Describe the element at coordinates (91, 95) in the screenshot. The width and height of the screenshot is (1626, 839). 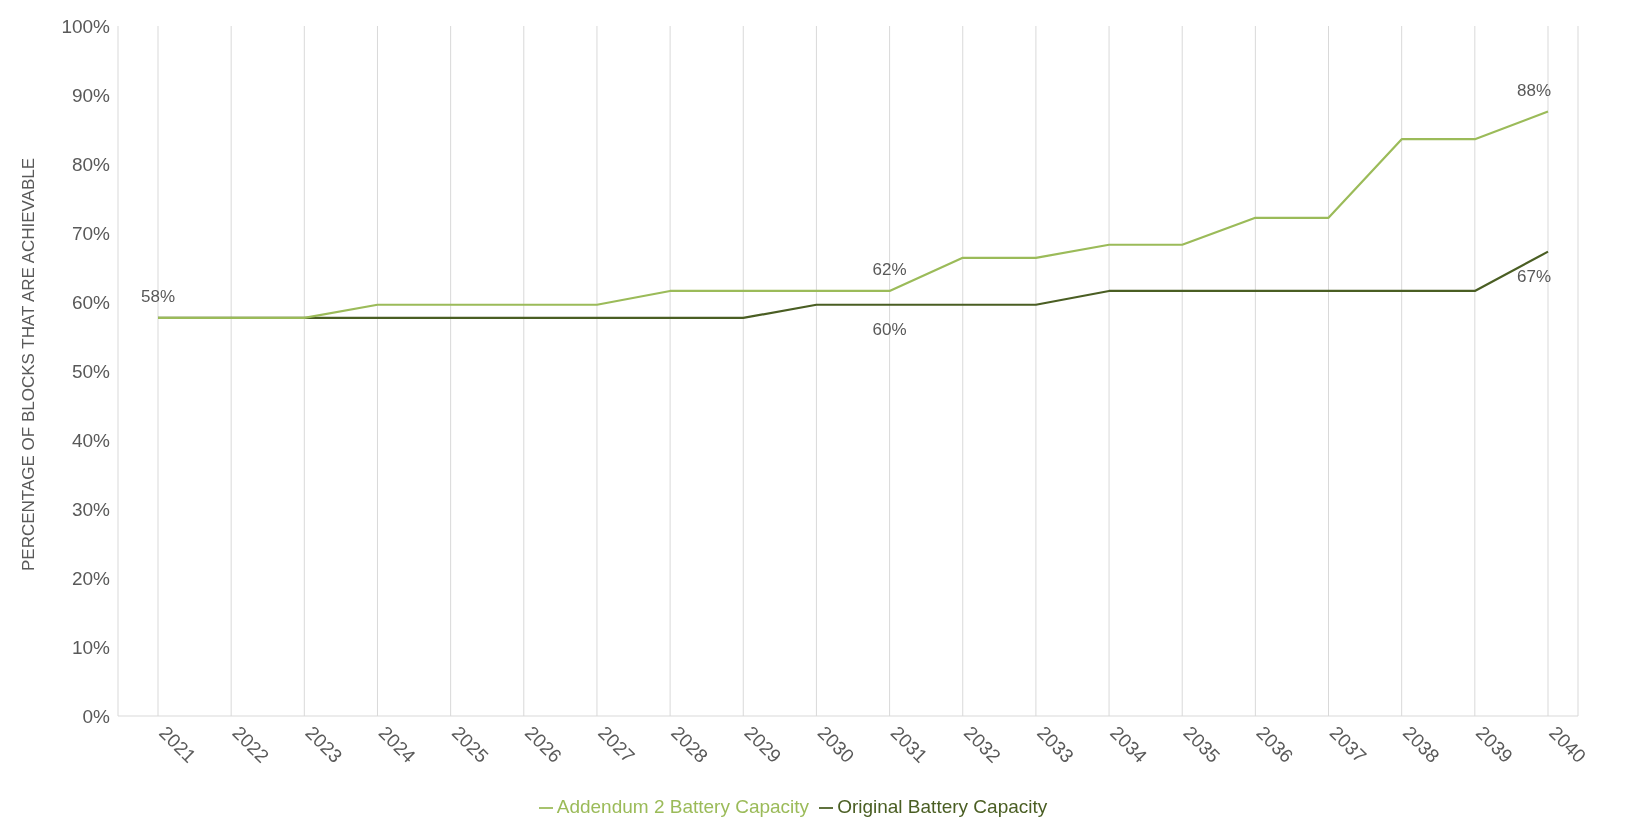
I see `y-tick-label: 90%` at that location.